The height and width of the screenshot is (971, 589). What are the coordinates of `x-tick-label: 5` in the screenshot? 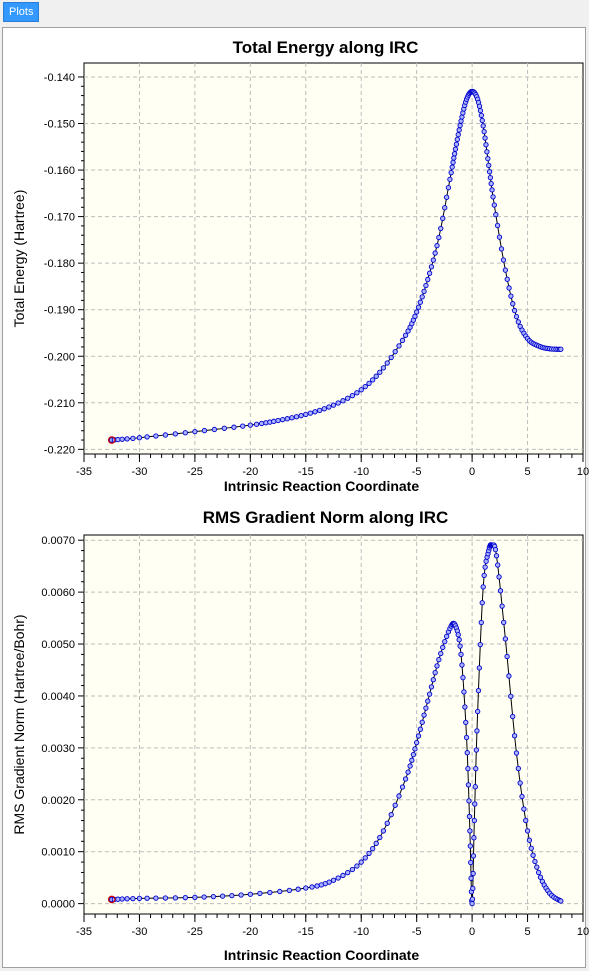 It's located at (527, 472).